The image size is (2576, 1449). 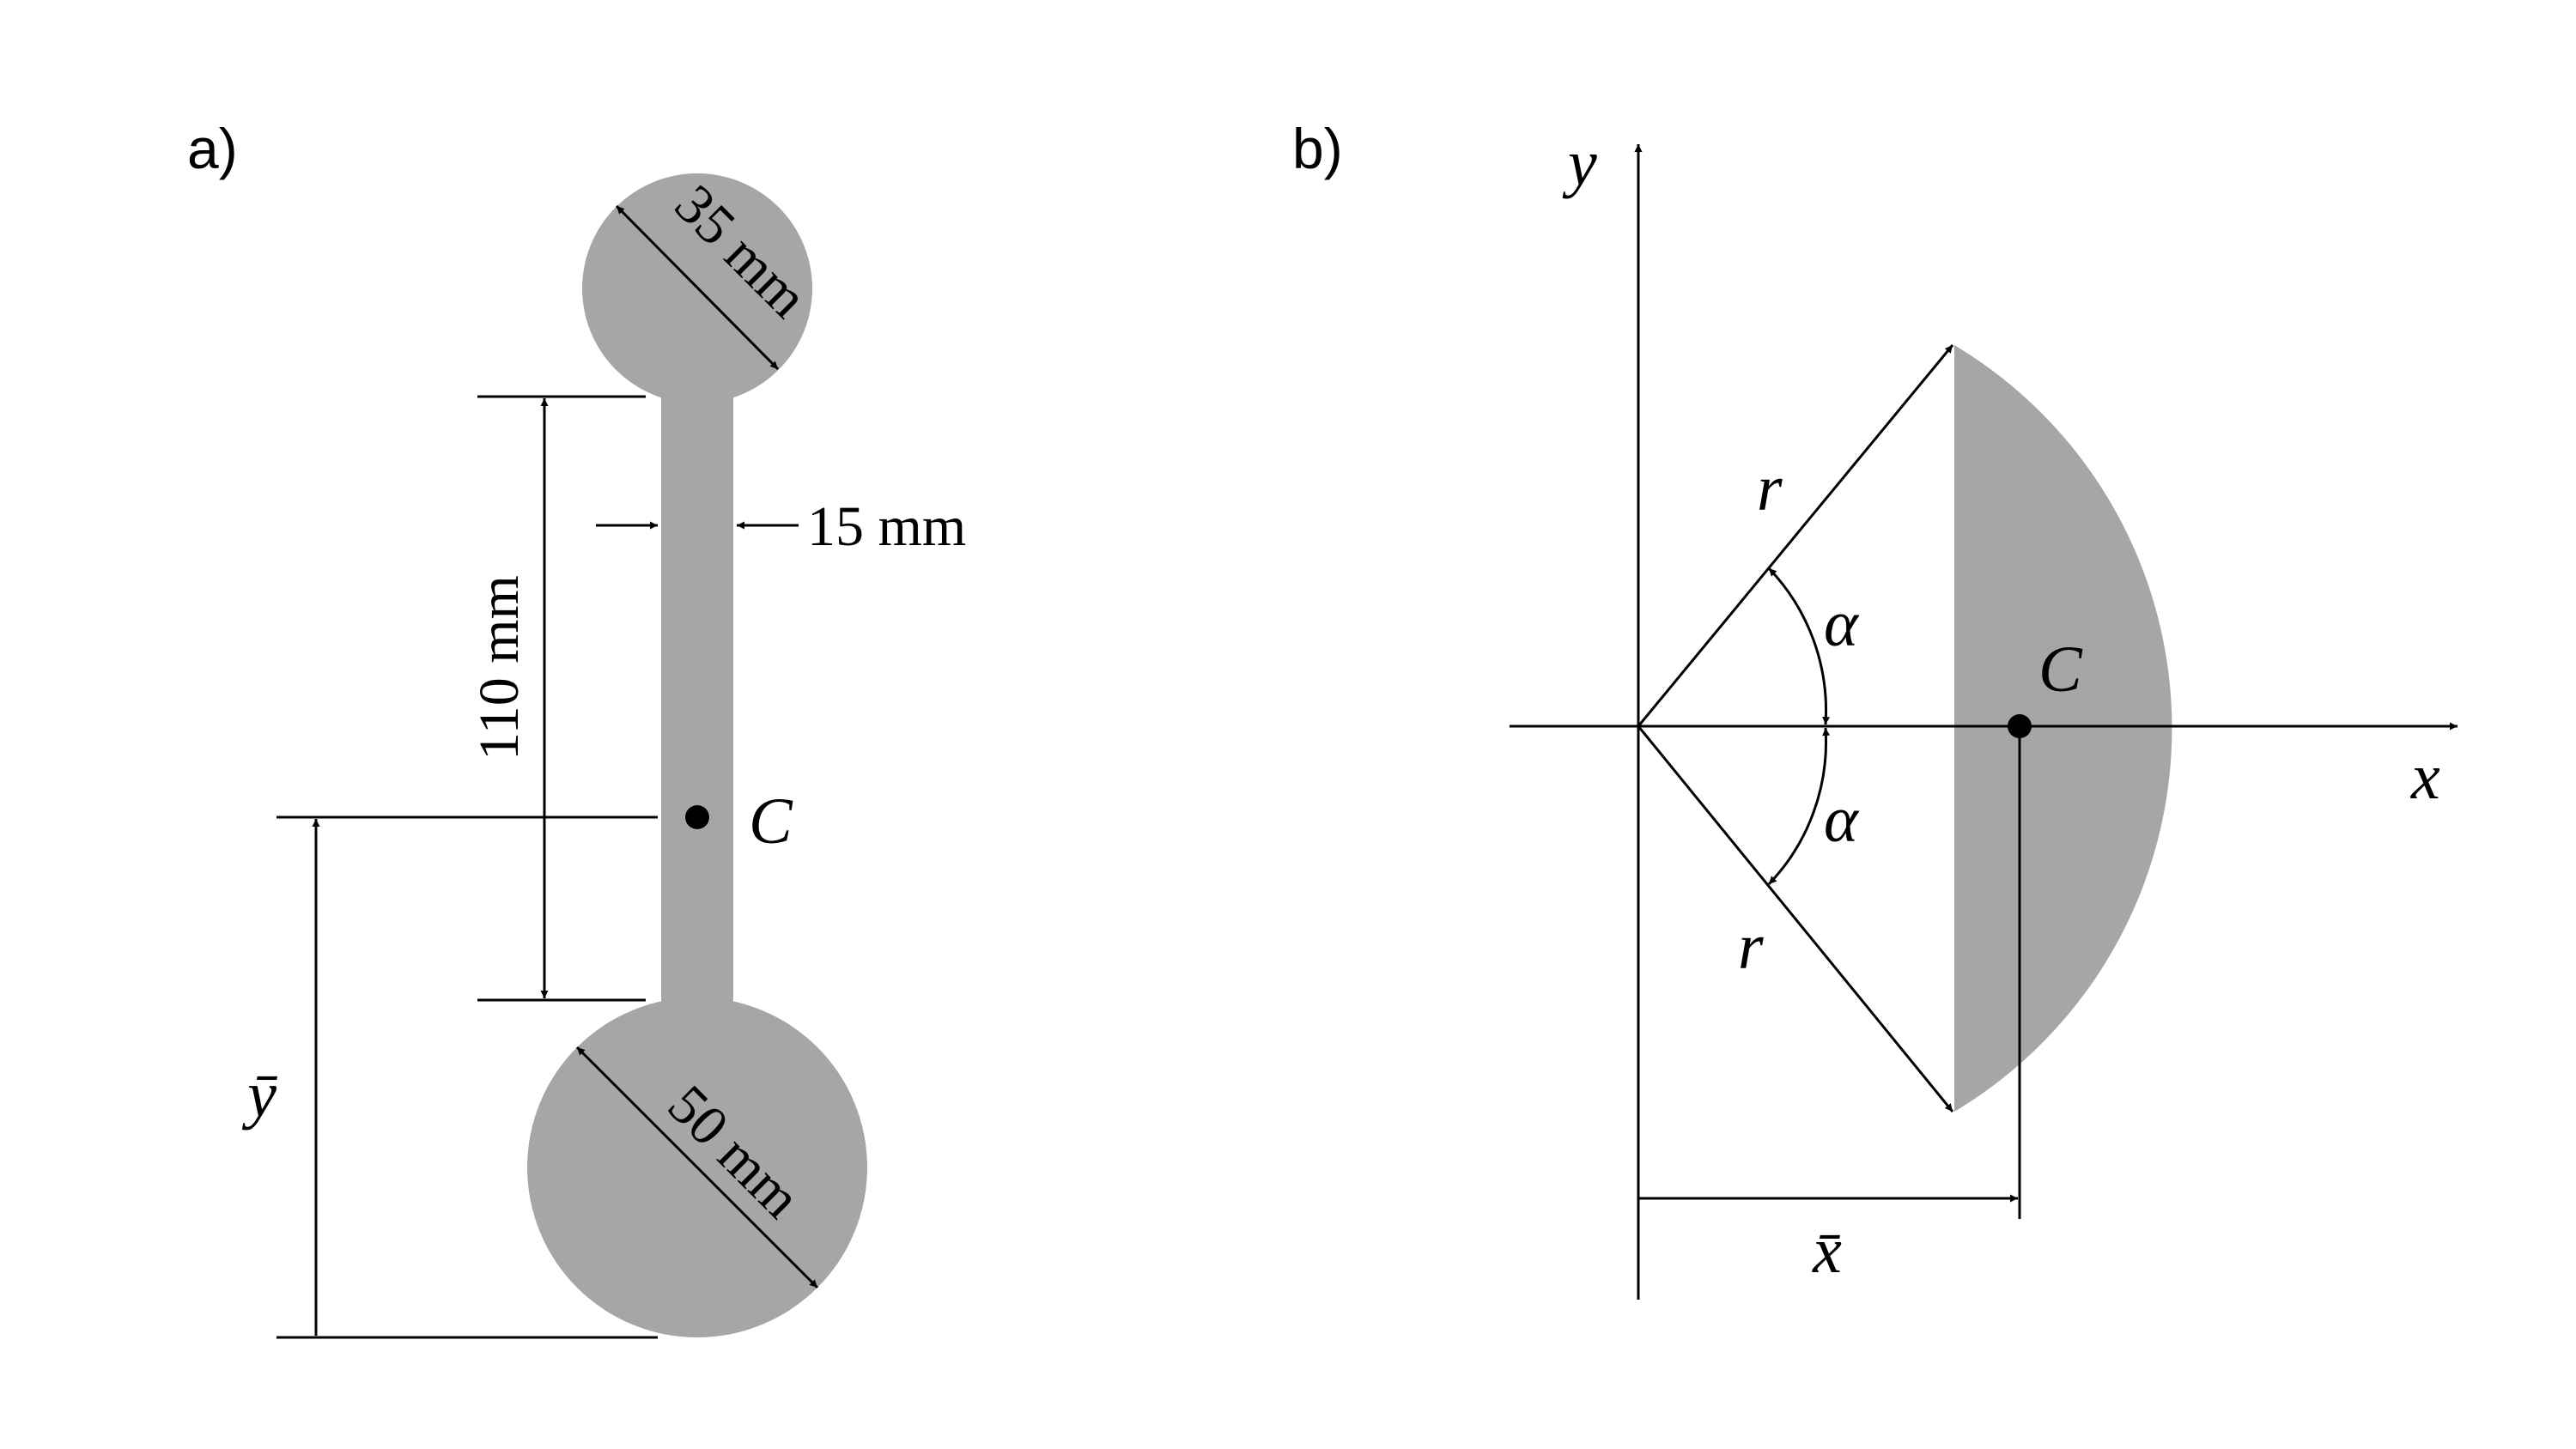 I want to click on radius-upper-label: r, so click(x=1770, y=488).